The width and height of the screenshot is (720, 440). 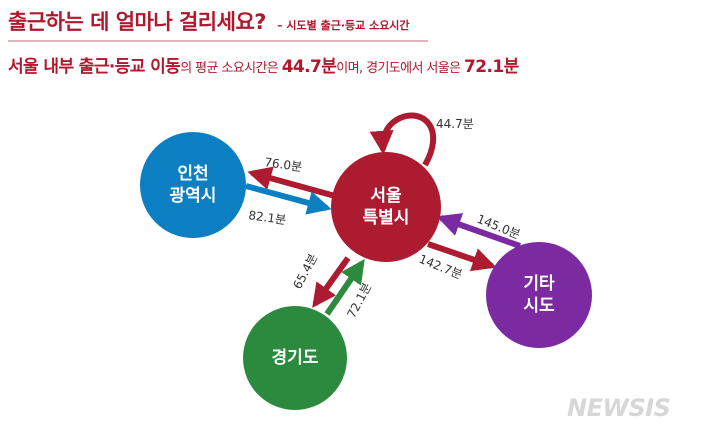 I want to click on node-other-line1: 기타, so click(x=539, y=283).